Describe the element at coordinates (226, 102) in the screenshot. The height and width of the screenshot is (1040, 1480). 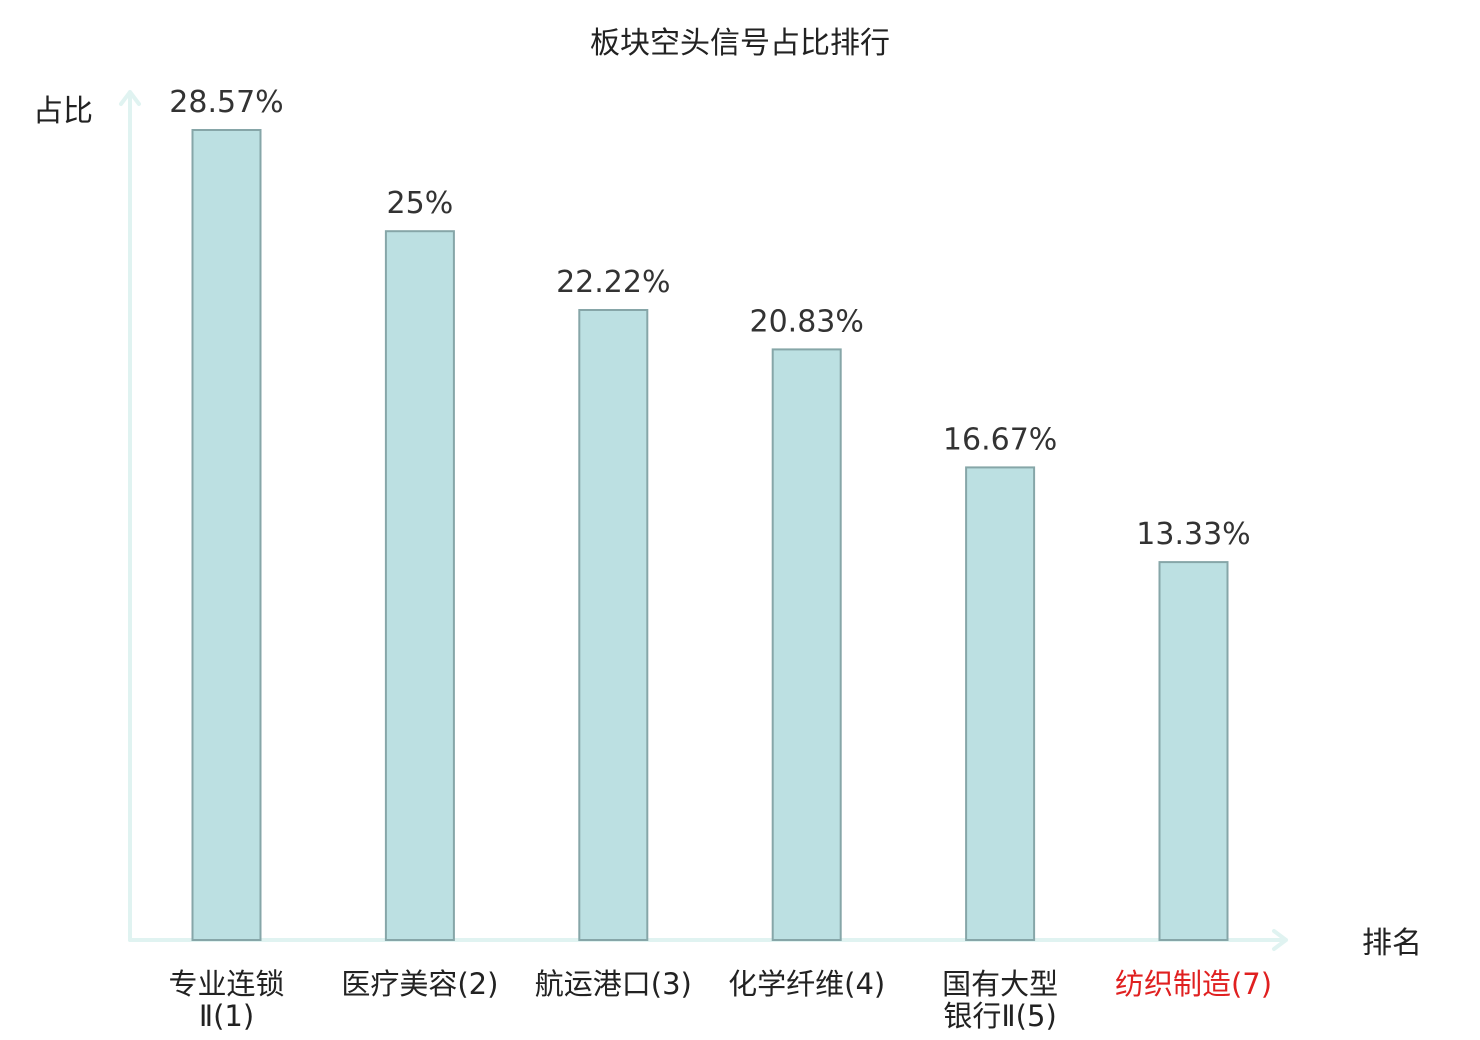
I see `bar-value-label: 28.57%` at that location.